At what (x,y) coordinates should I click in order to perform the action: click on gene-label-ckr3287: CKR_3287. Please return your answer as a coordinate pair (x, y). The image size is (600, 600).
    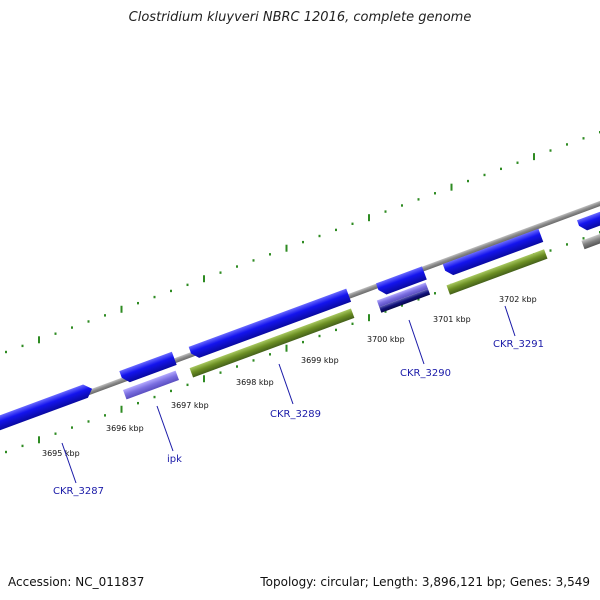
    Looking at the image, I should click on (78, 491).